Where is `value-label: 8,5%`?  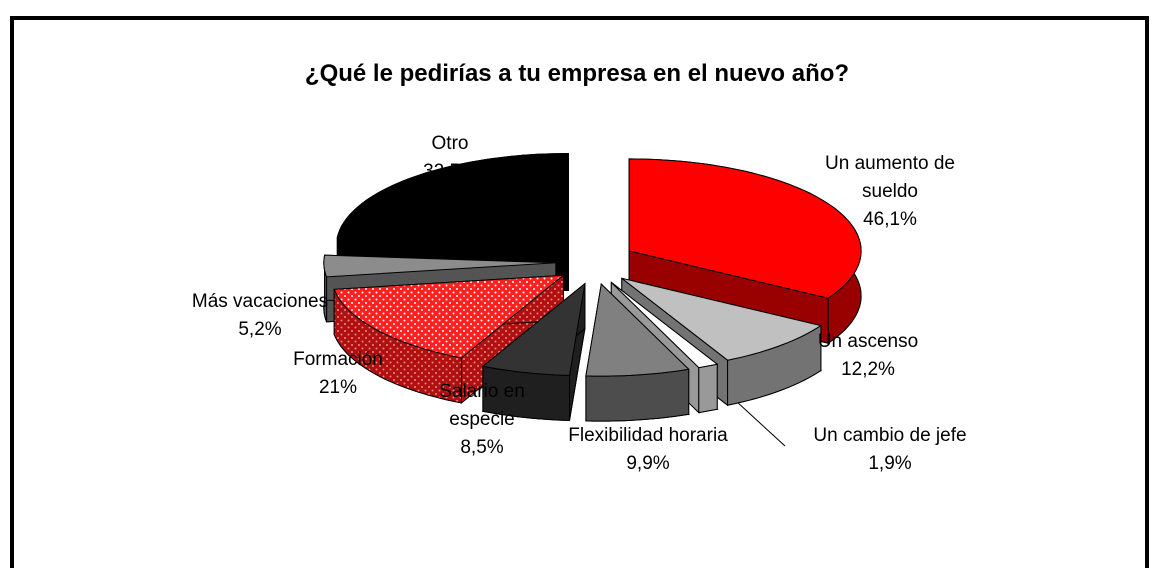
value-label: 8,5% is located at coordinates (482, 447).